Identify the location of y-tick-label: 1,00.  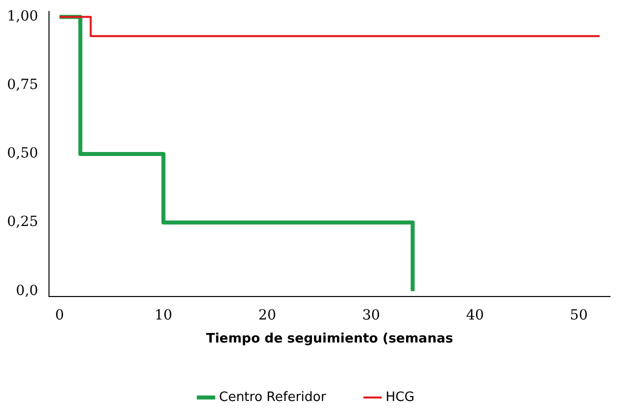
(22, 16).